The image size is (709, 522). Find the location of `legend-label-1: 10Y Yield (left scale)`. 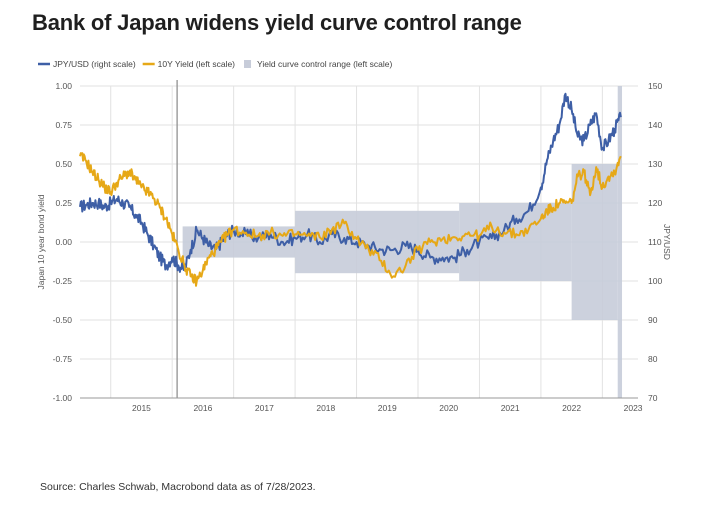

legend-label-1: 10Y Yield (left scale) is located at coordinates (196, 64).